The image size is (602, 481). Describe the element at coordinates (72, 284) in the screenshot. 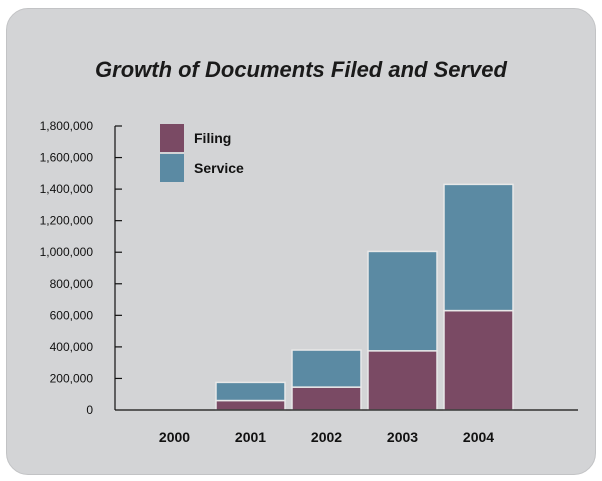

I see `y-tick-label: 800,000` at that location.